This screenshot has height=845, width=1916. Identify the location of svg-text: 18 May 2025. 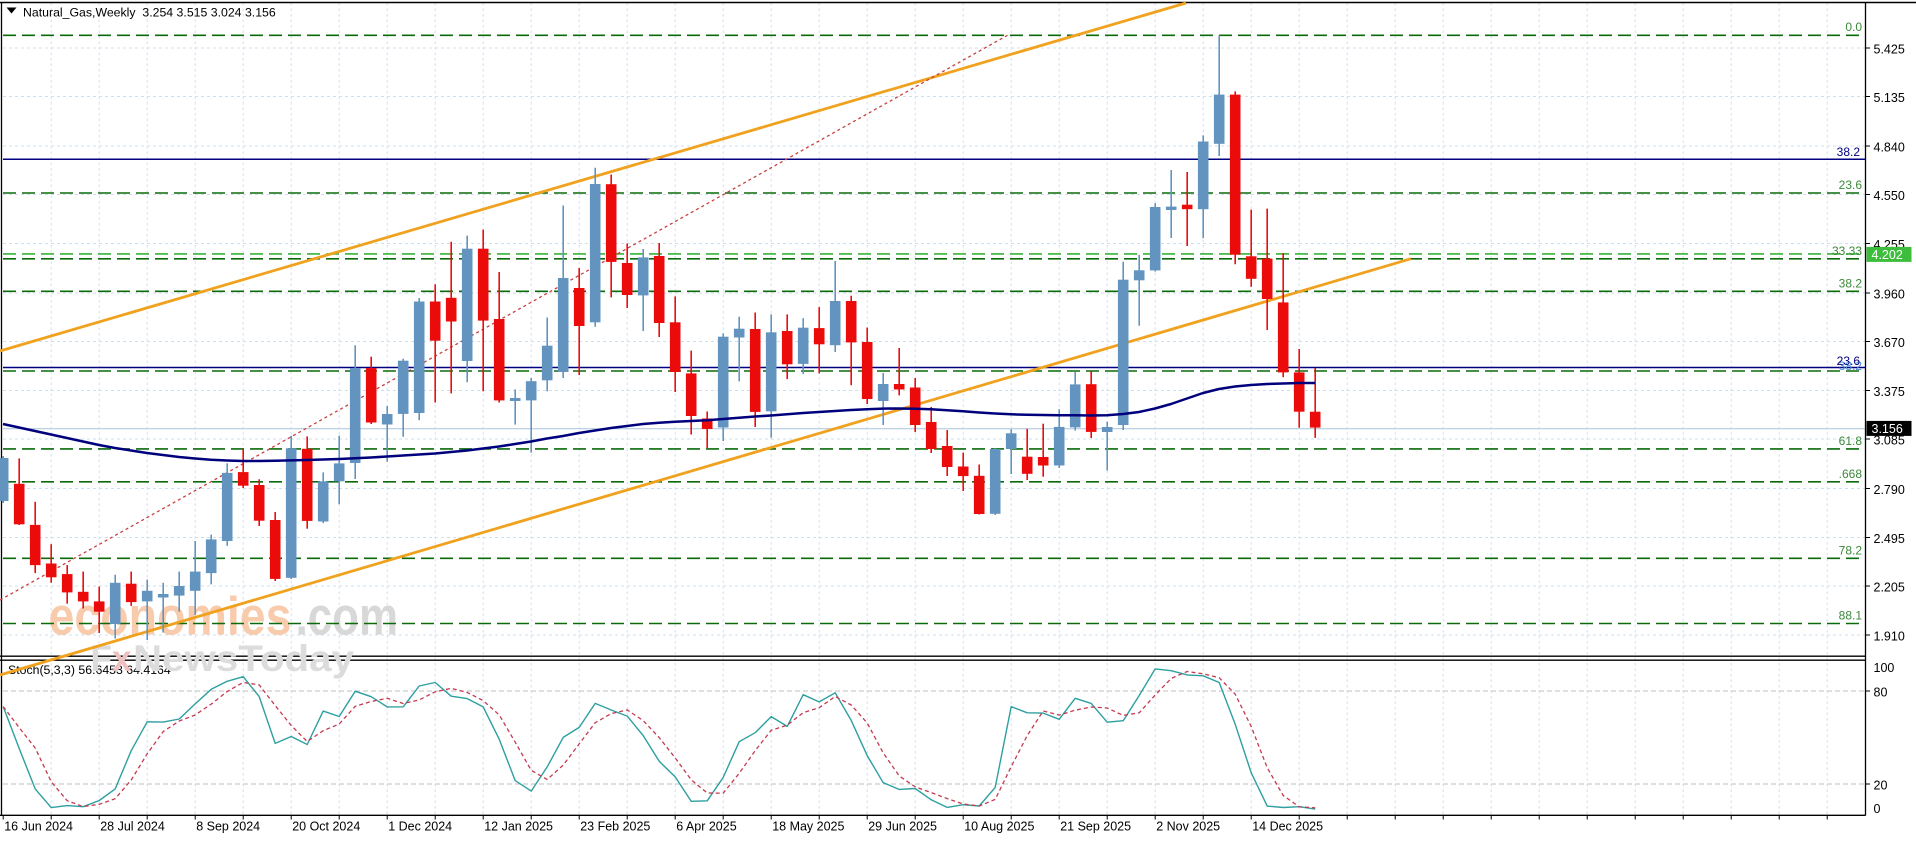
(808, 827).